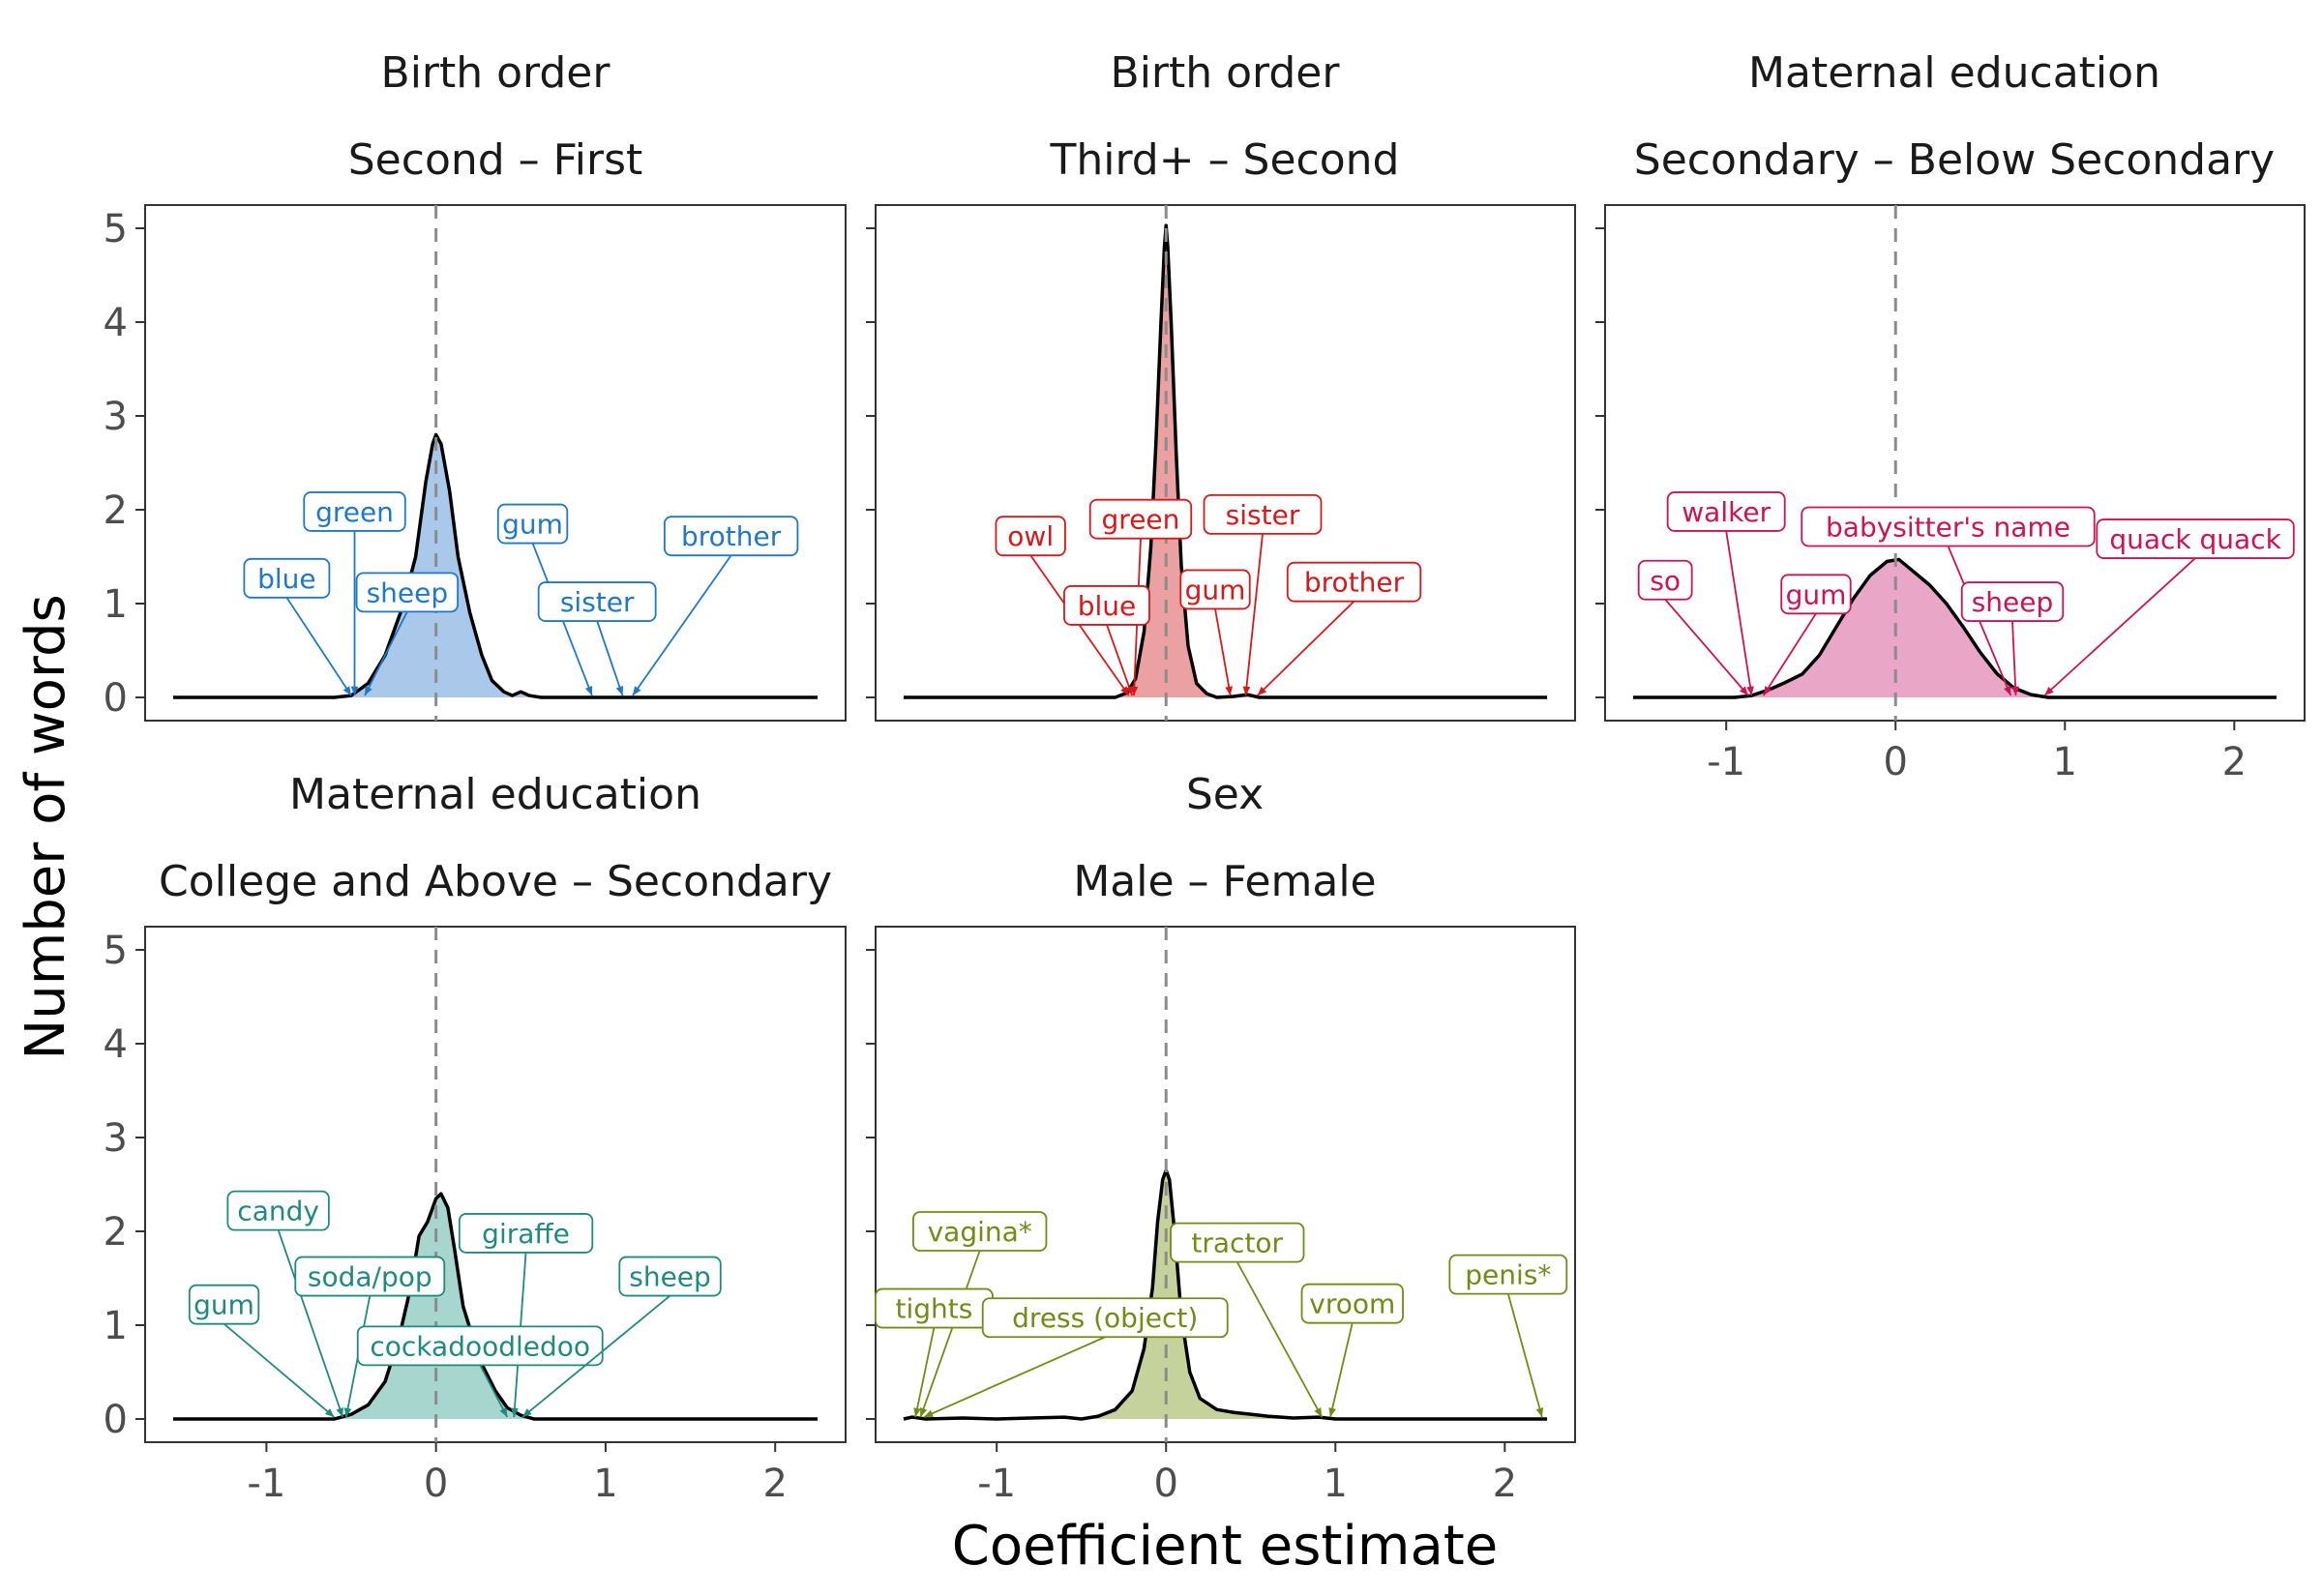  I want to click on word-label: giraffe, so click(526, 1234).